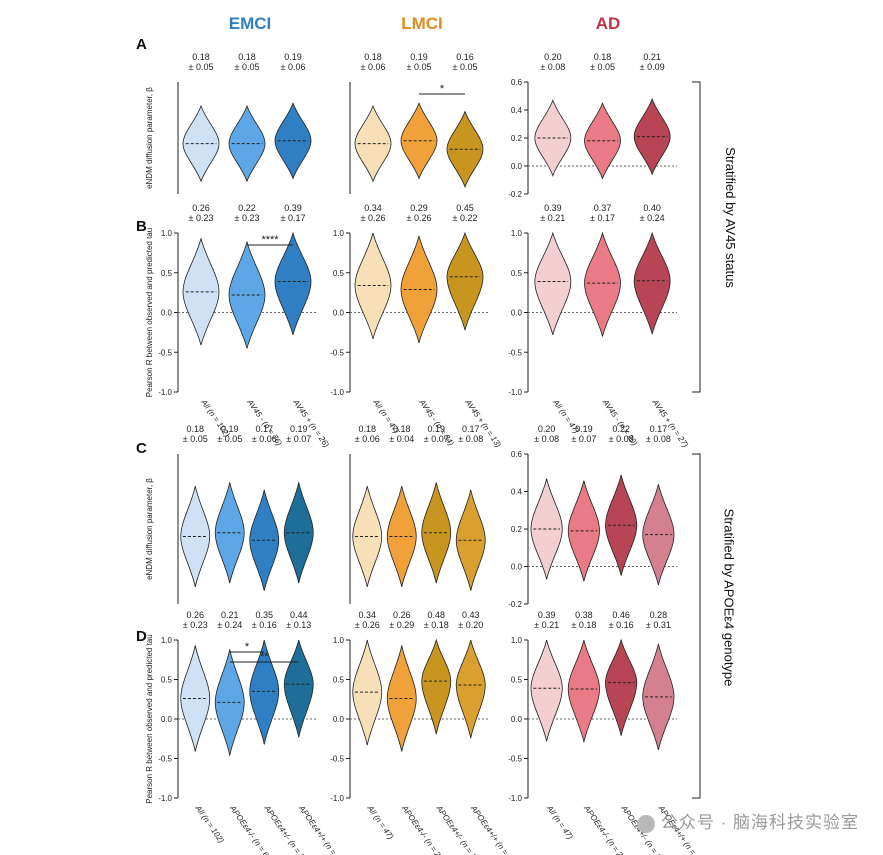  Describe the element at coordinates (517, 82) in the screenshot. I see `y-tick-label-a-ad-4: 0.6` at that location.